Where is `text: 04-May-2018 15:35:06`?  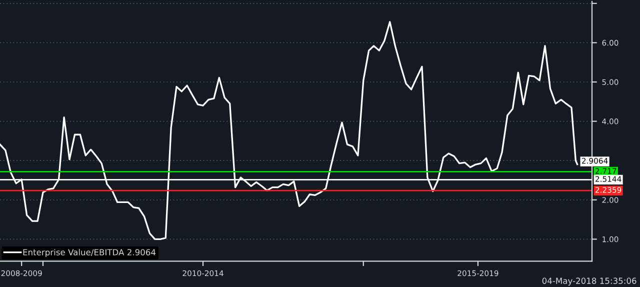
text: 04-May-2018 15:35:06 is located at coordinates (589, 282).